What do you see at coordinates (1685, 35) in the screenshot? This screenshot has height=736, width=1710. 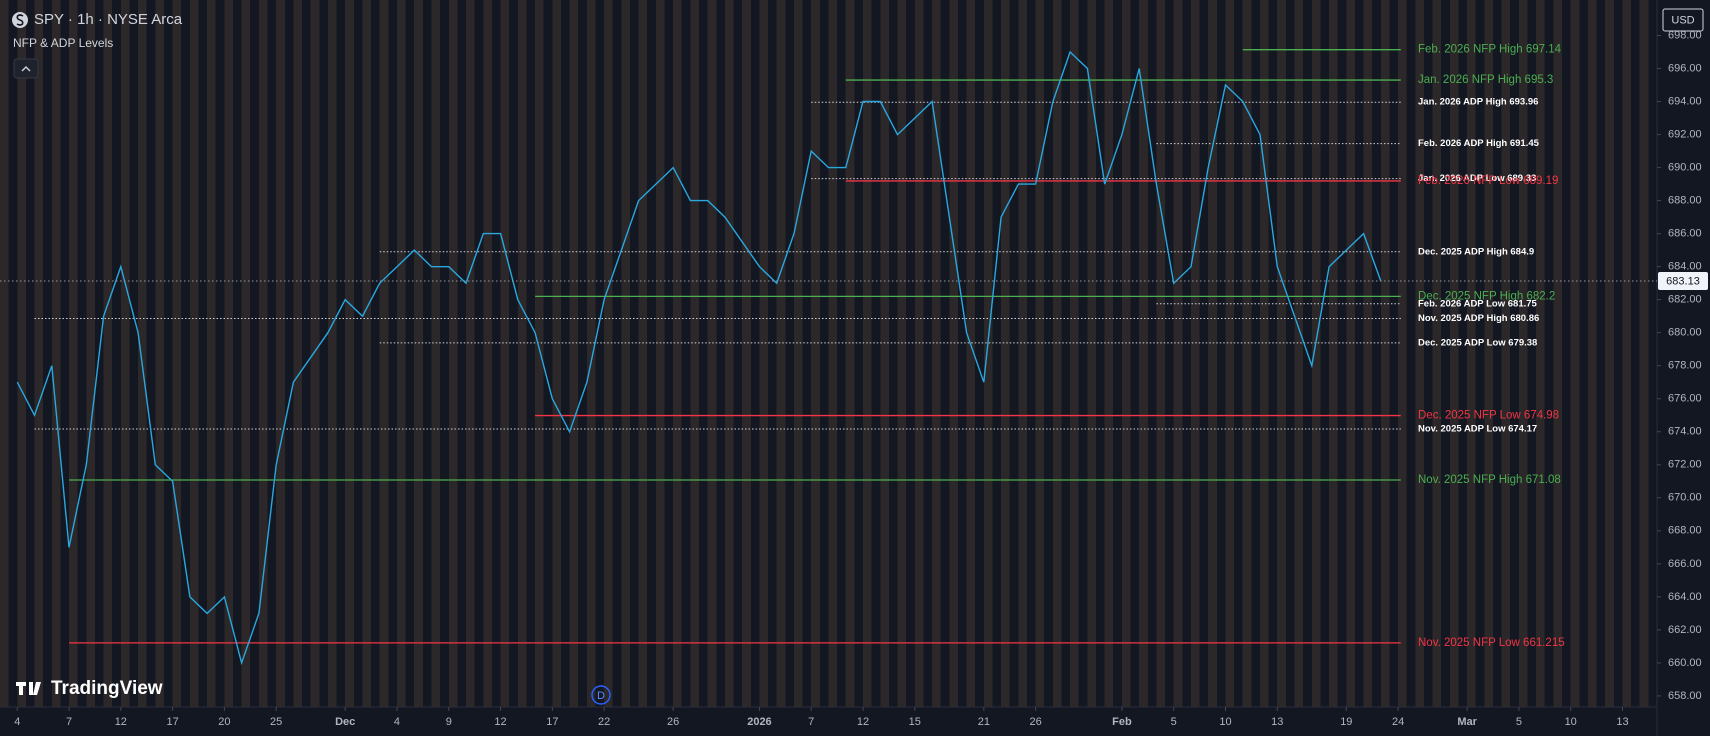 I see `y-tick-label: 698.00` at bounding box center [1685, 35].